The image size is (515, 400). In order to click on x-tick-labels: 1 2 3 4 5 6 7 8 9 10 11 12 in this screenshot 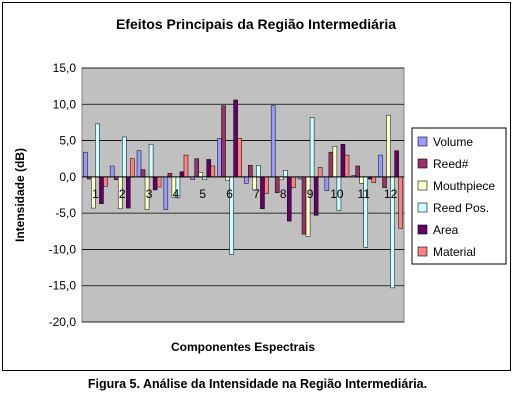, I will do `click(245, 194)`.